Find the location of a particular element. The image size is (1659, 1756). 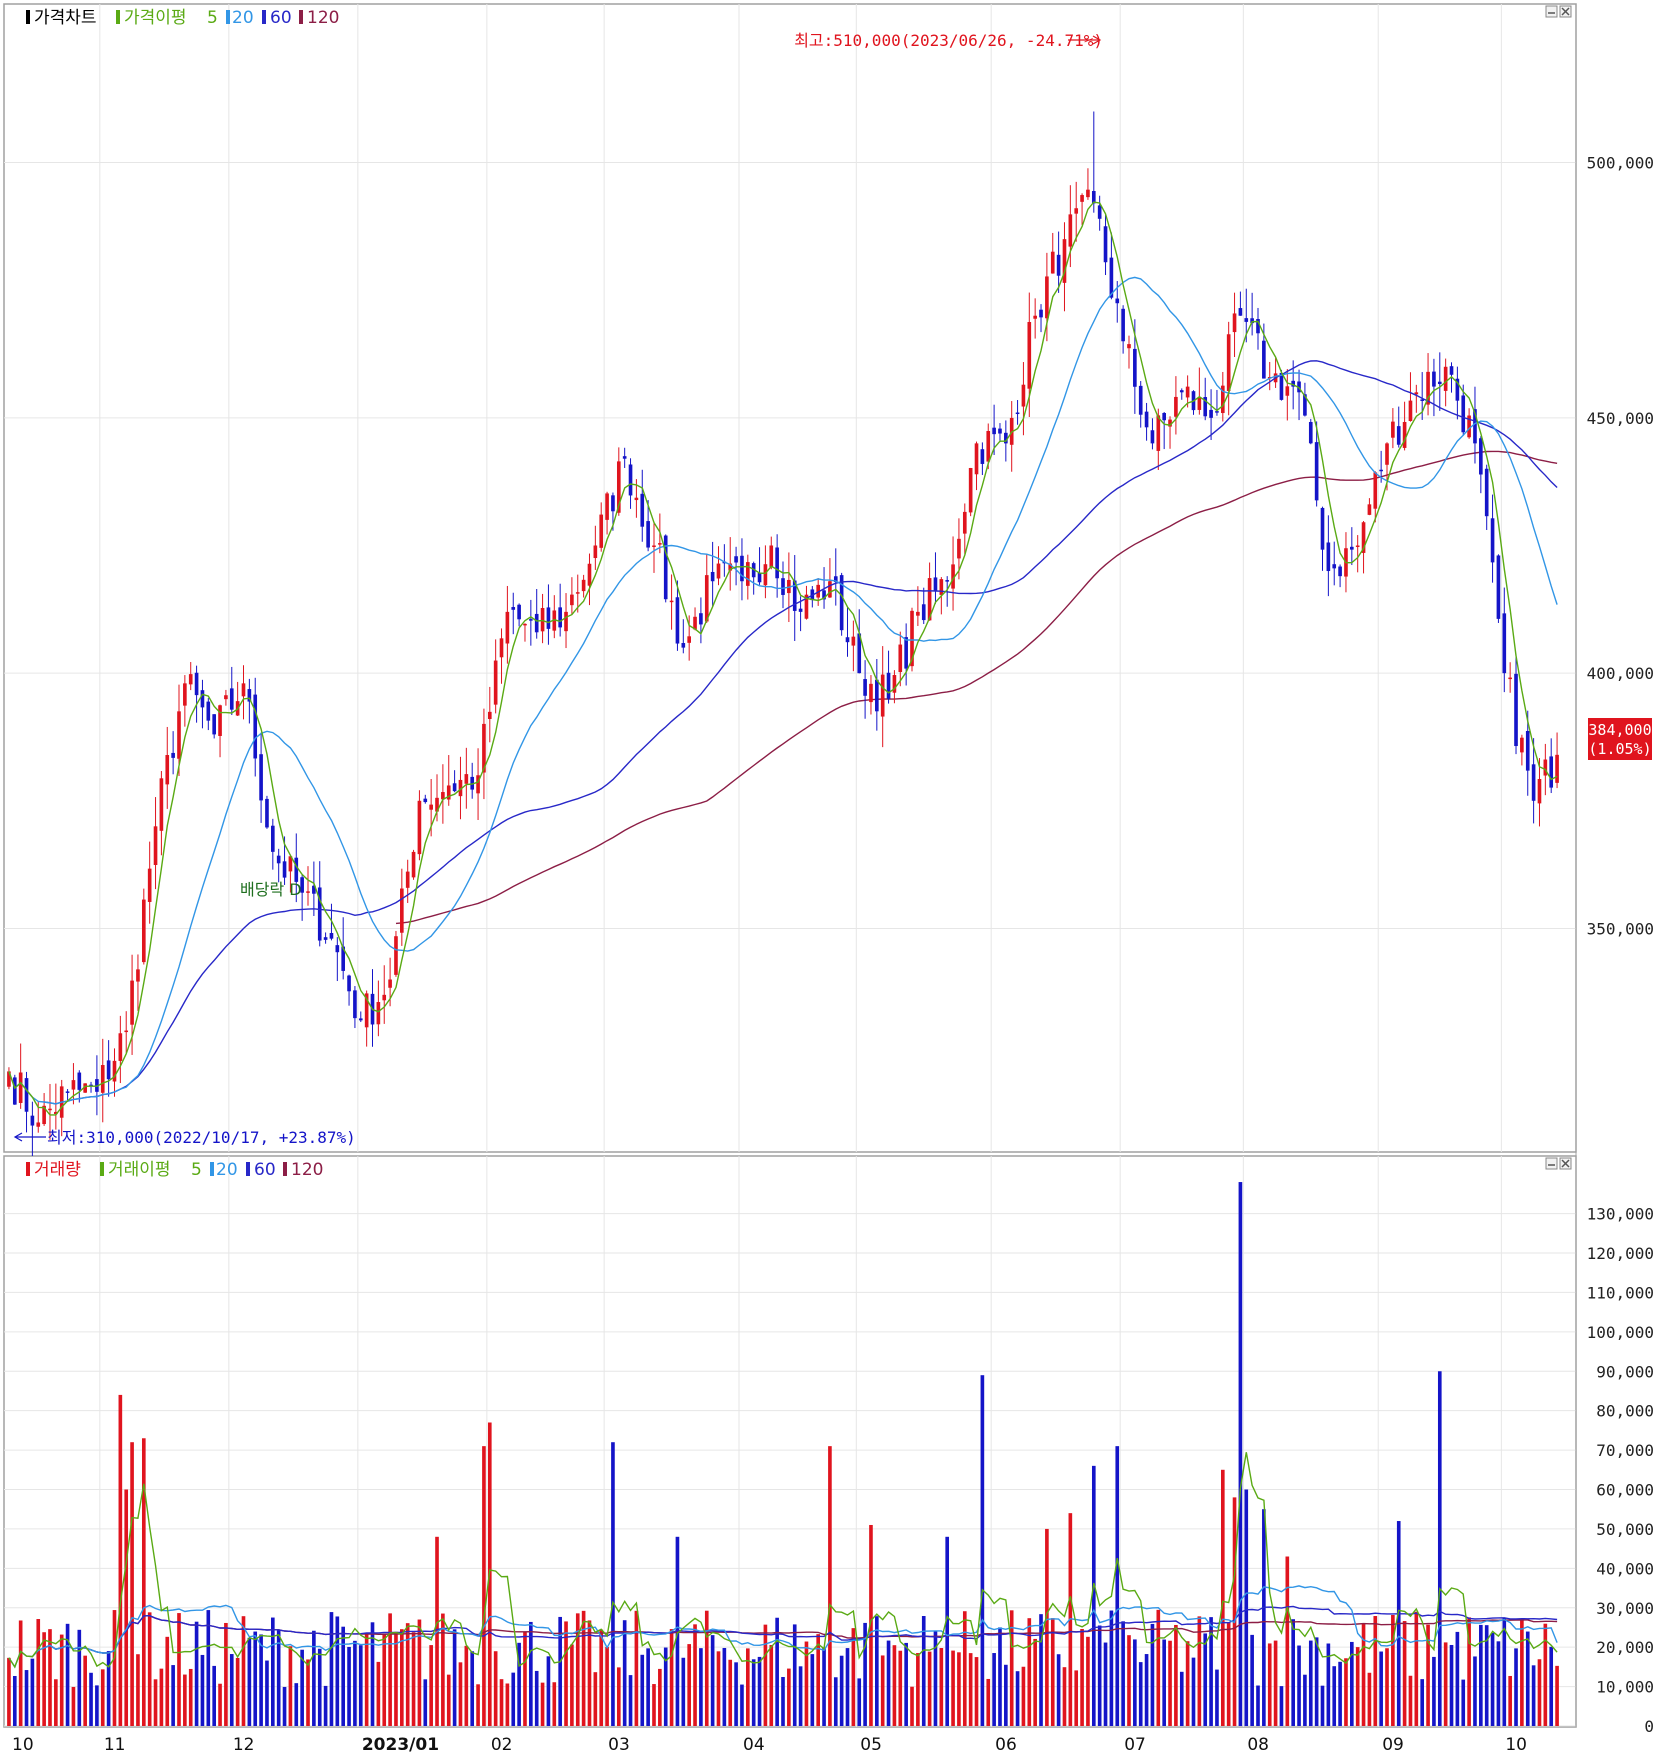

volume-y-tick-label: 60,000 is located at coordinates (1625, 1490).